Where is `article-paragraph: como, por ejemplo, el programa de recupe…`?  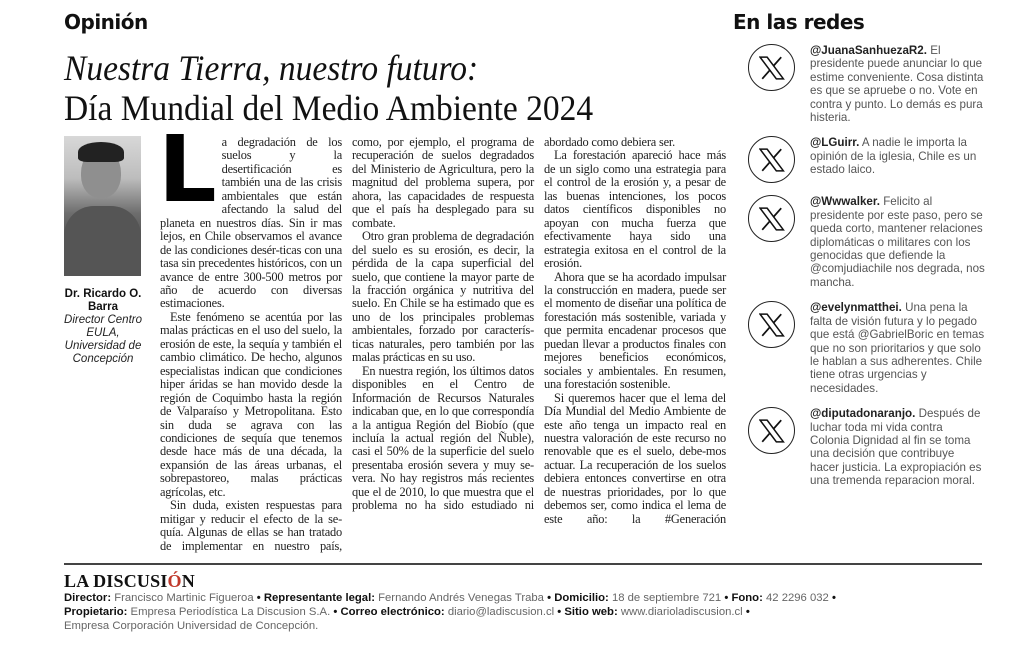
article-paragraph: como, por ejemplo, el programa de recupe… is located at coordinates (443, 182).